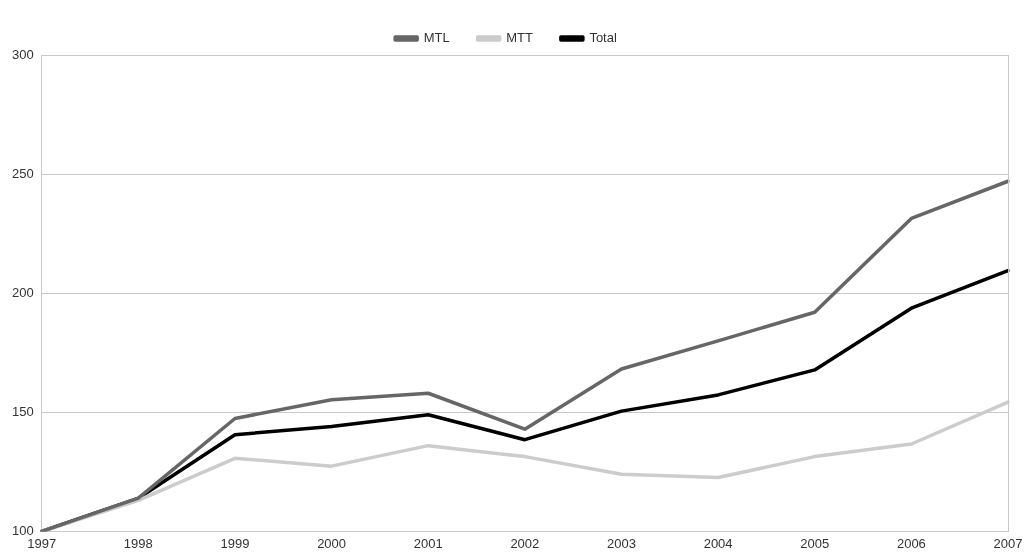 Image resolution: width=1026 pixels, height=554 pixels. Describe the element at coordinates (718, 543) in the screenshot. I see `x-tick-label: 2004` at that location.